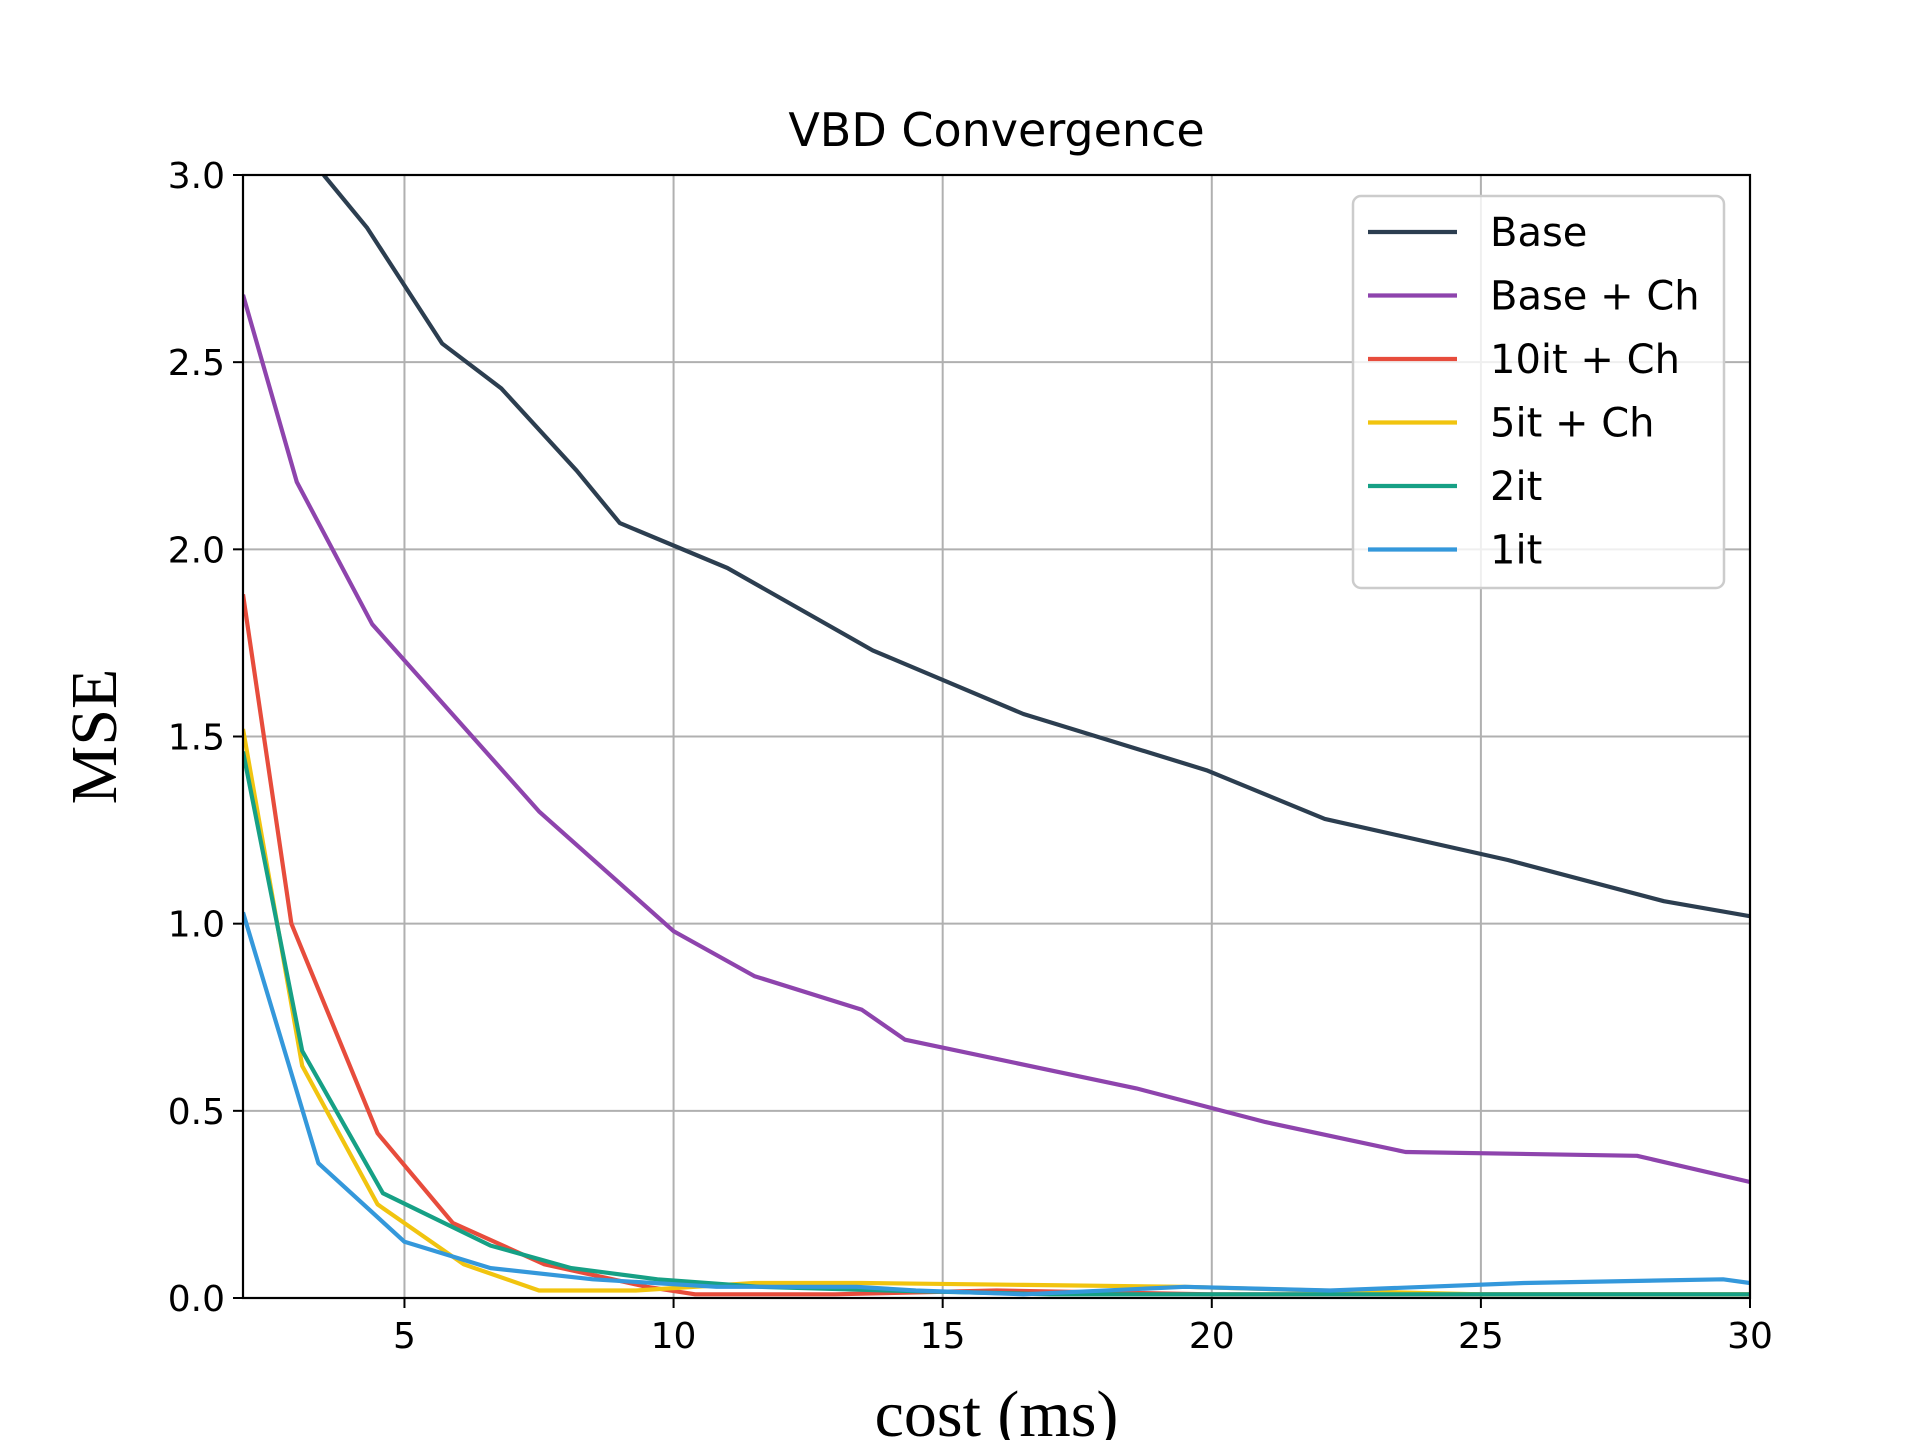 Image resolution: width=1920 pixels, height=1440 pixels. I want to click on y-tick-label: 0.0, so click(196, 1299).